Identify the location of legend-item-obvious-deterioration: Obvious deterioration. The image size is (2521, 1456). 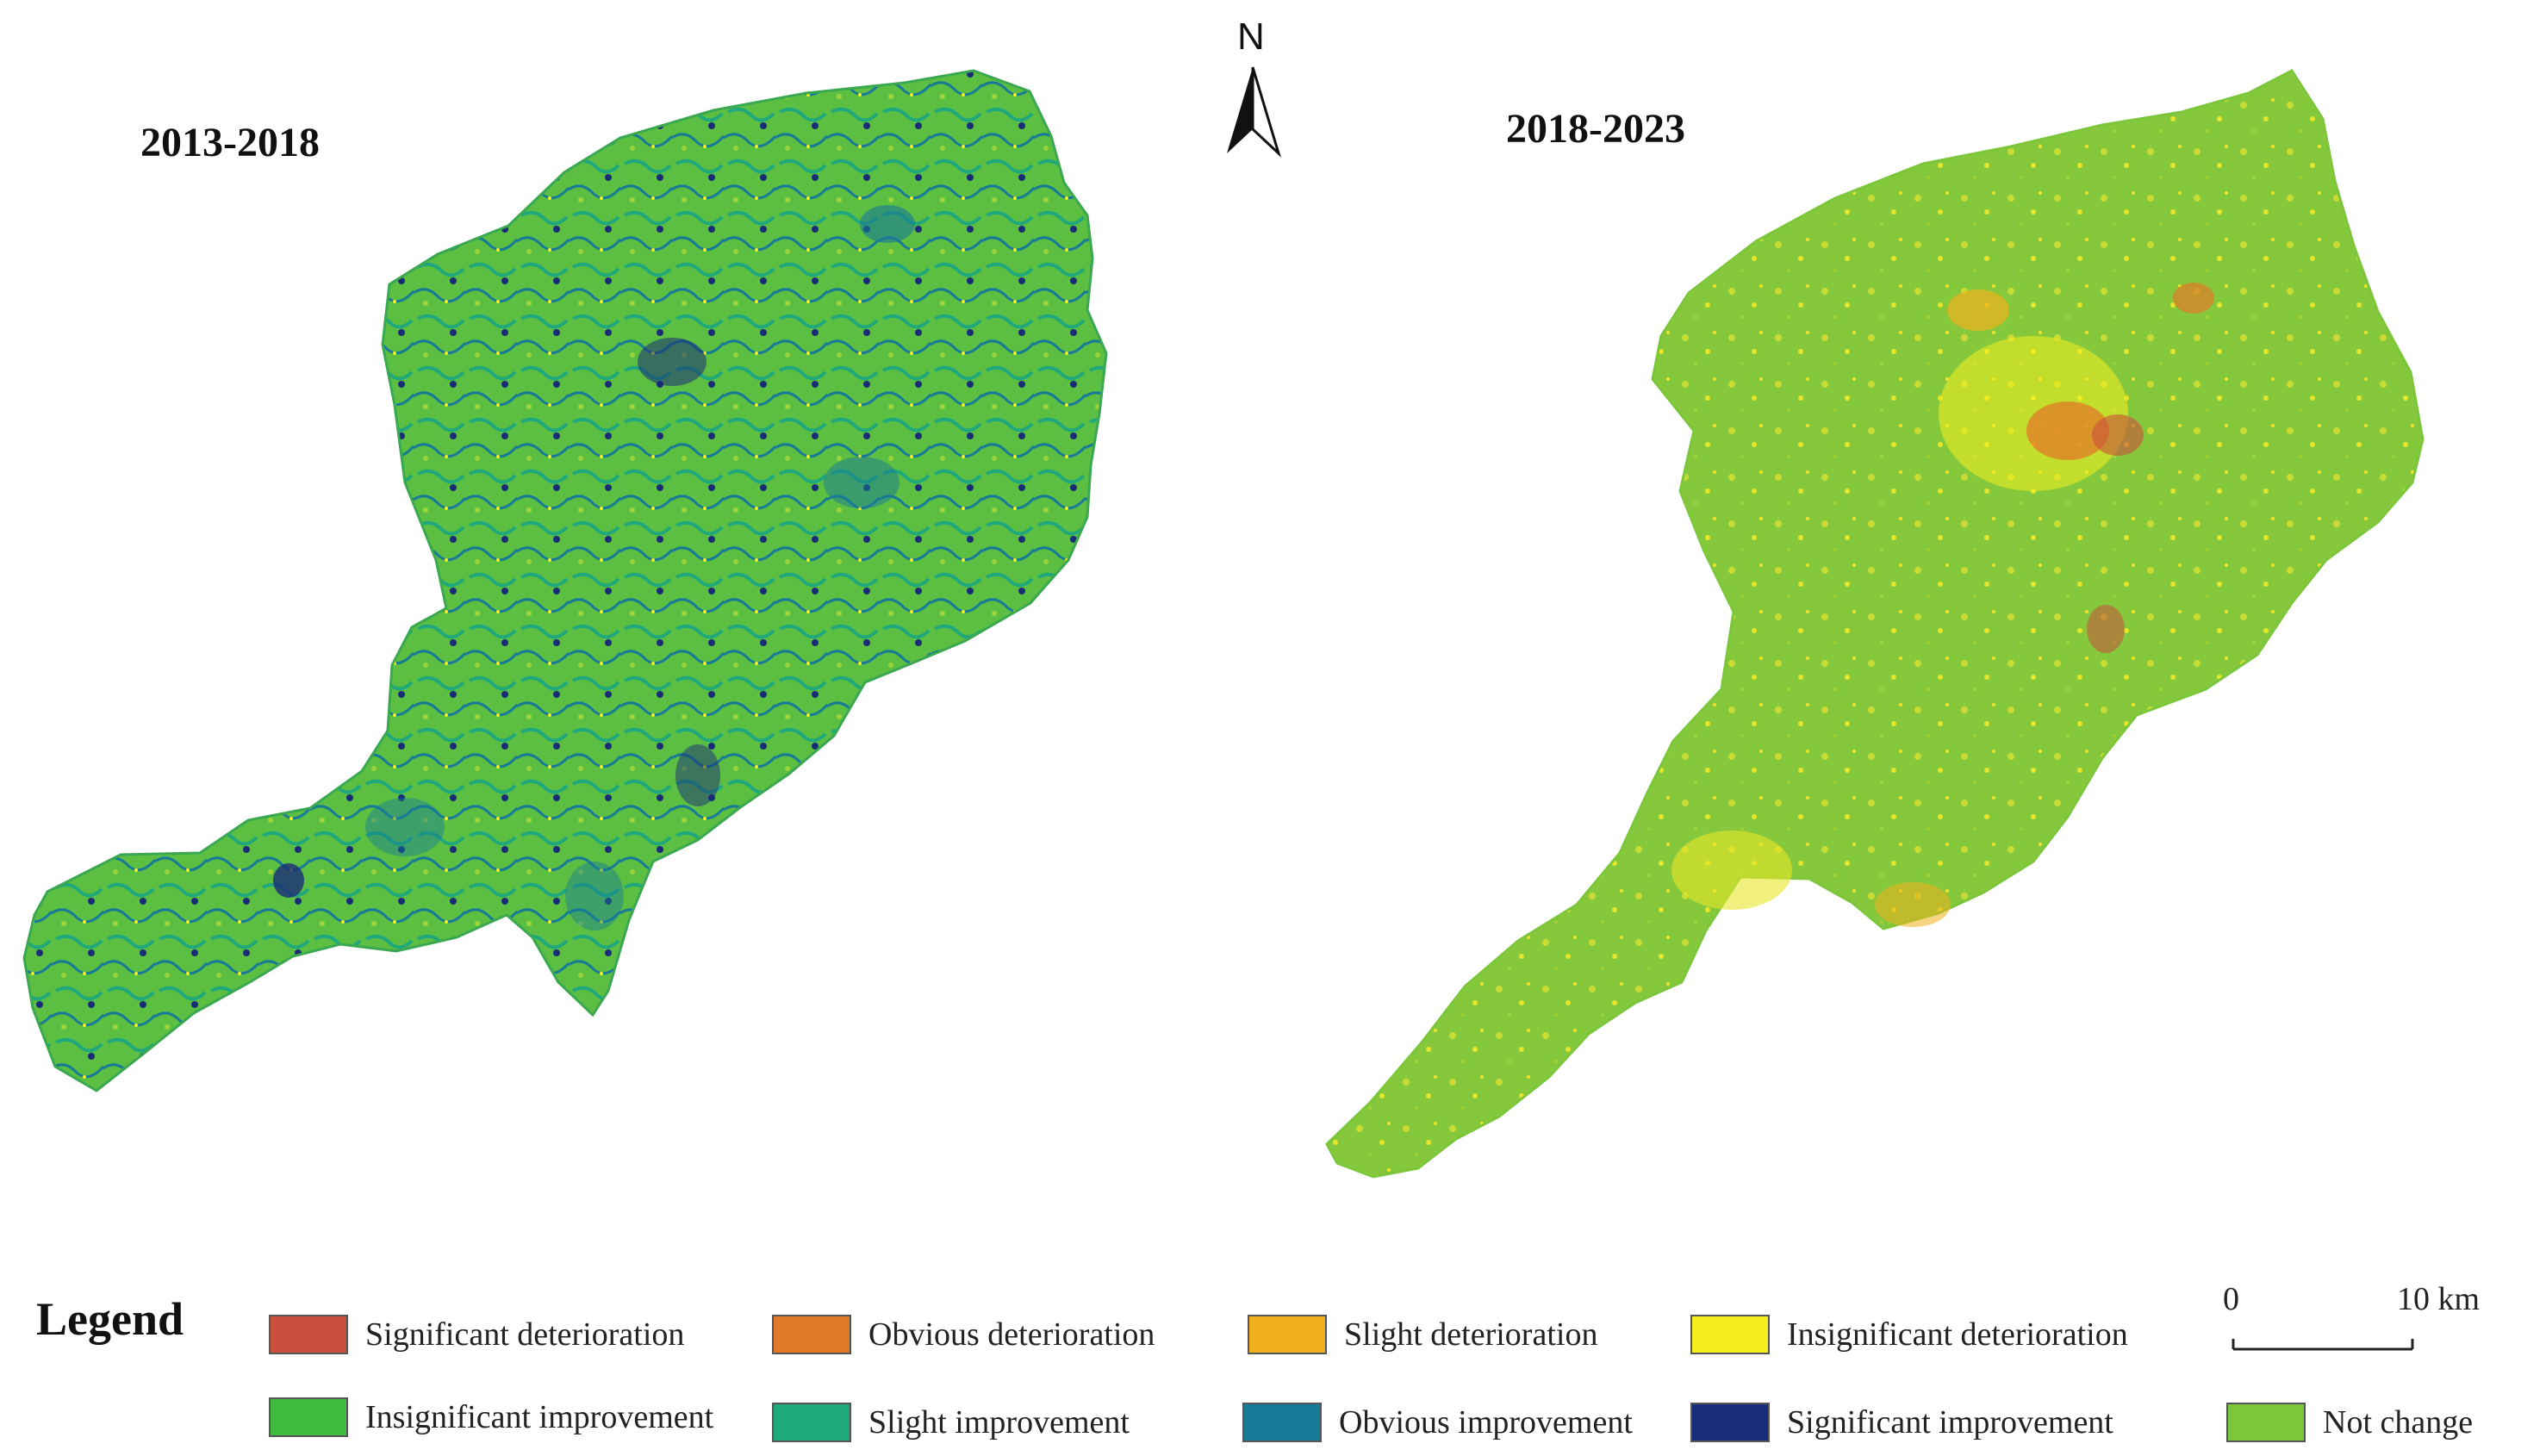
(964, 1335).